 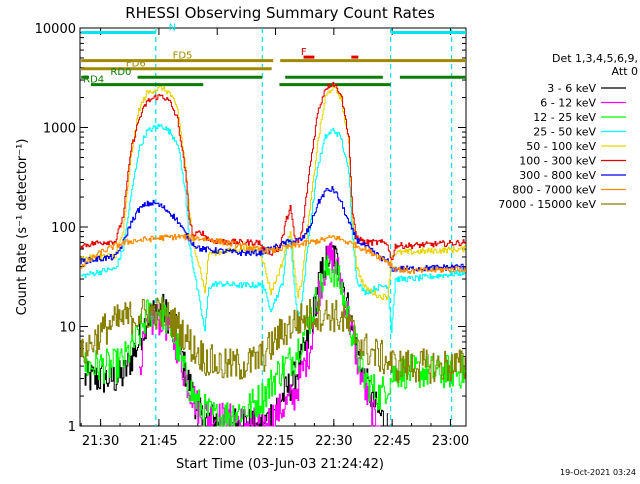 What do you see at coordinates (136, 64) in the screenshot?
I see `flag-label: FD6` at bounding box center [136, 64].